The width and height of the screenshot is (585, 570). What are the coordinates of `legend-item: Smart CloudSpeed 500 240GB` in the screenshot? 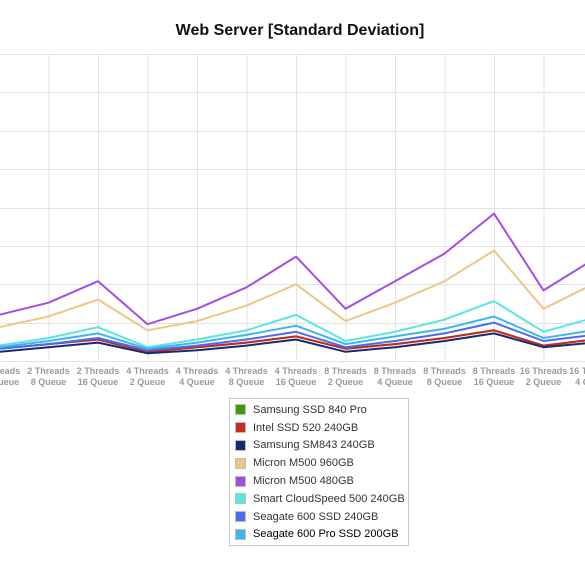 It's located at (319, 499).